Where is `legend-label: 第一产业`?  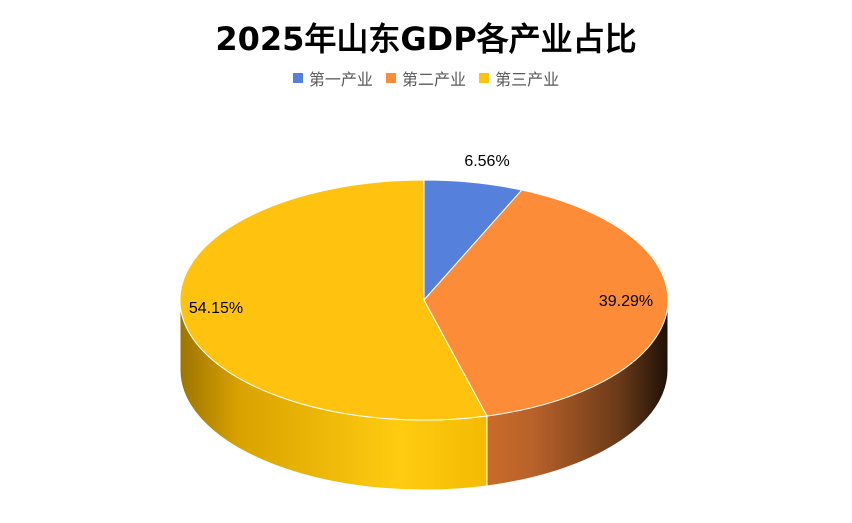
legend-label: 第一产业 is located at coordinates (340, 79).